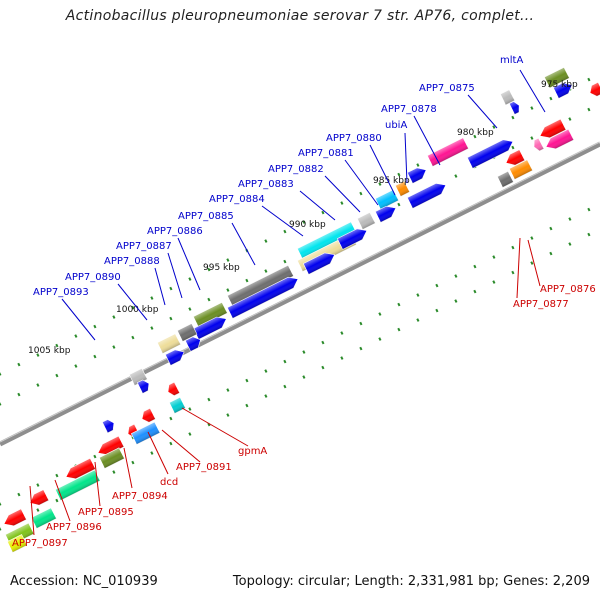 Image resolution: width=600 pixels, height=600 pixels. Describe the element at coordinates (204, 467) in the screenshot. I see `reverse-gene-label: APP7_0891` at that location.